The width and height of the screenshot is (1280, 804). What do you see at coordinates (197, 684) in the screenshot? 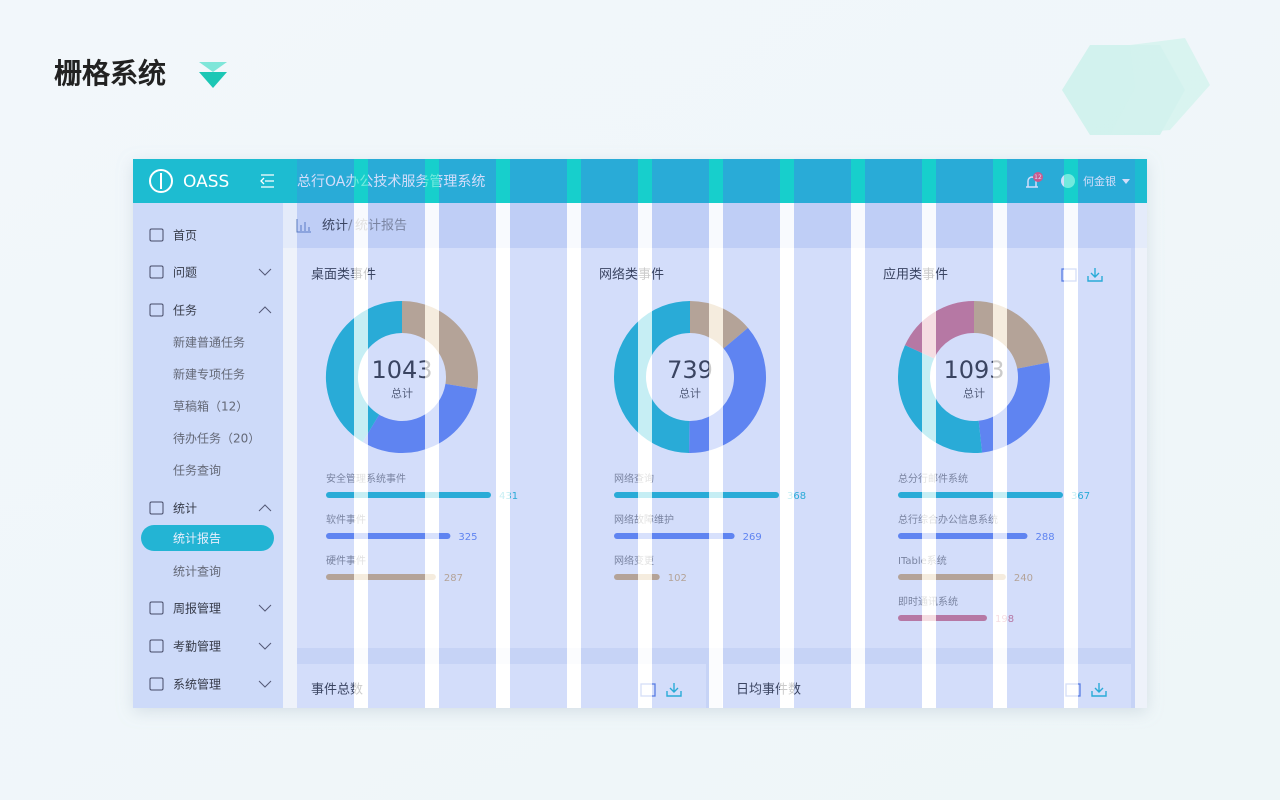
I see `menu-item: 系统管理` at bounding box center [197, 684].